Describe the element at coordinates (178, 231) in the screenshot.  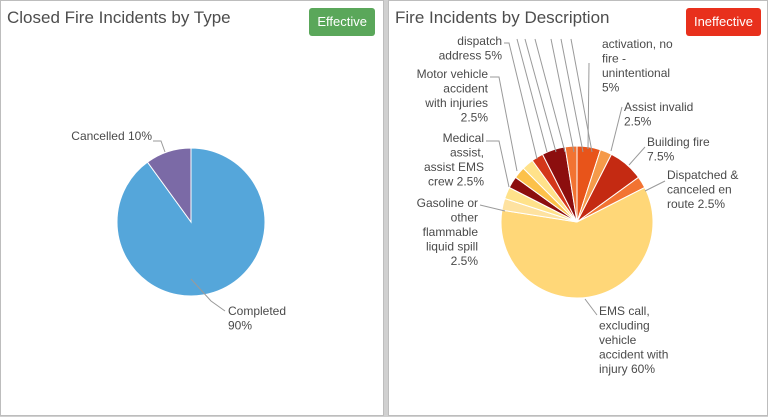
I see `left-pie-chart: Completed 90% Cancelled 10%` at that location.